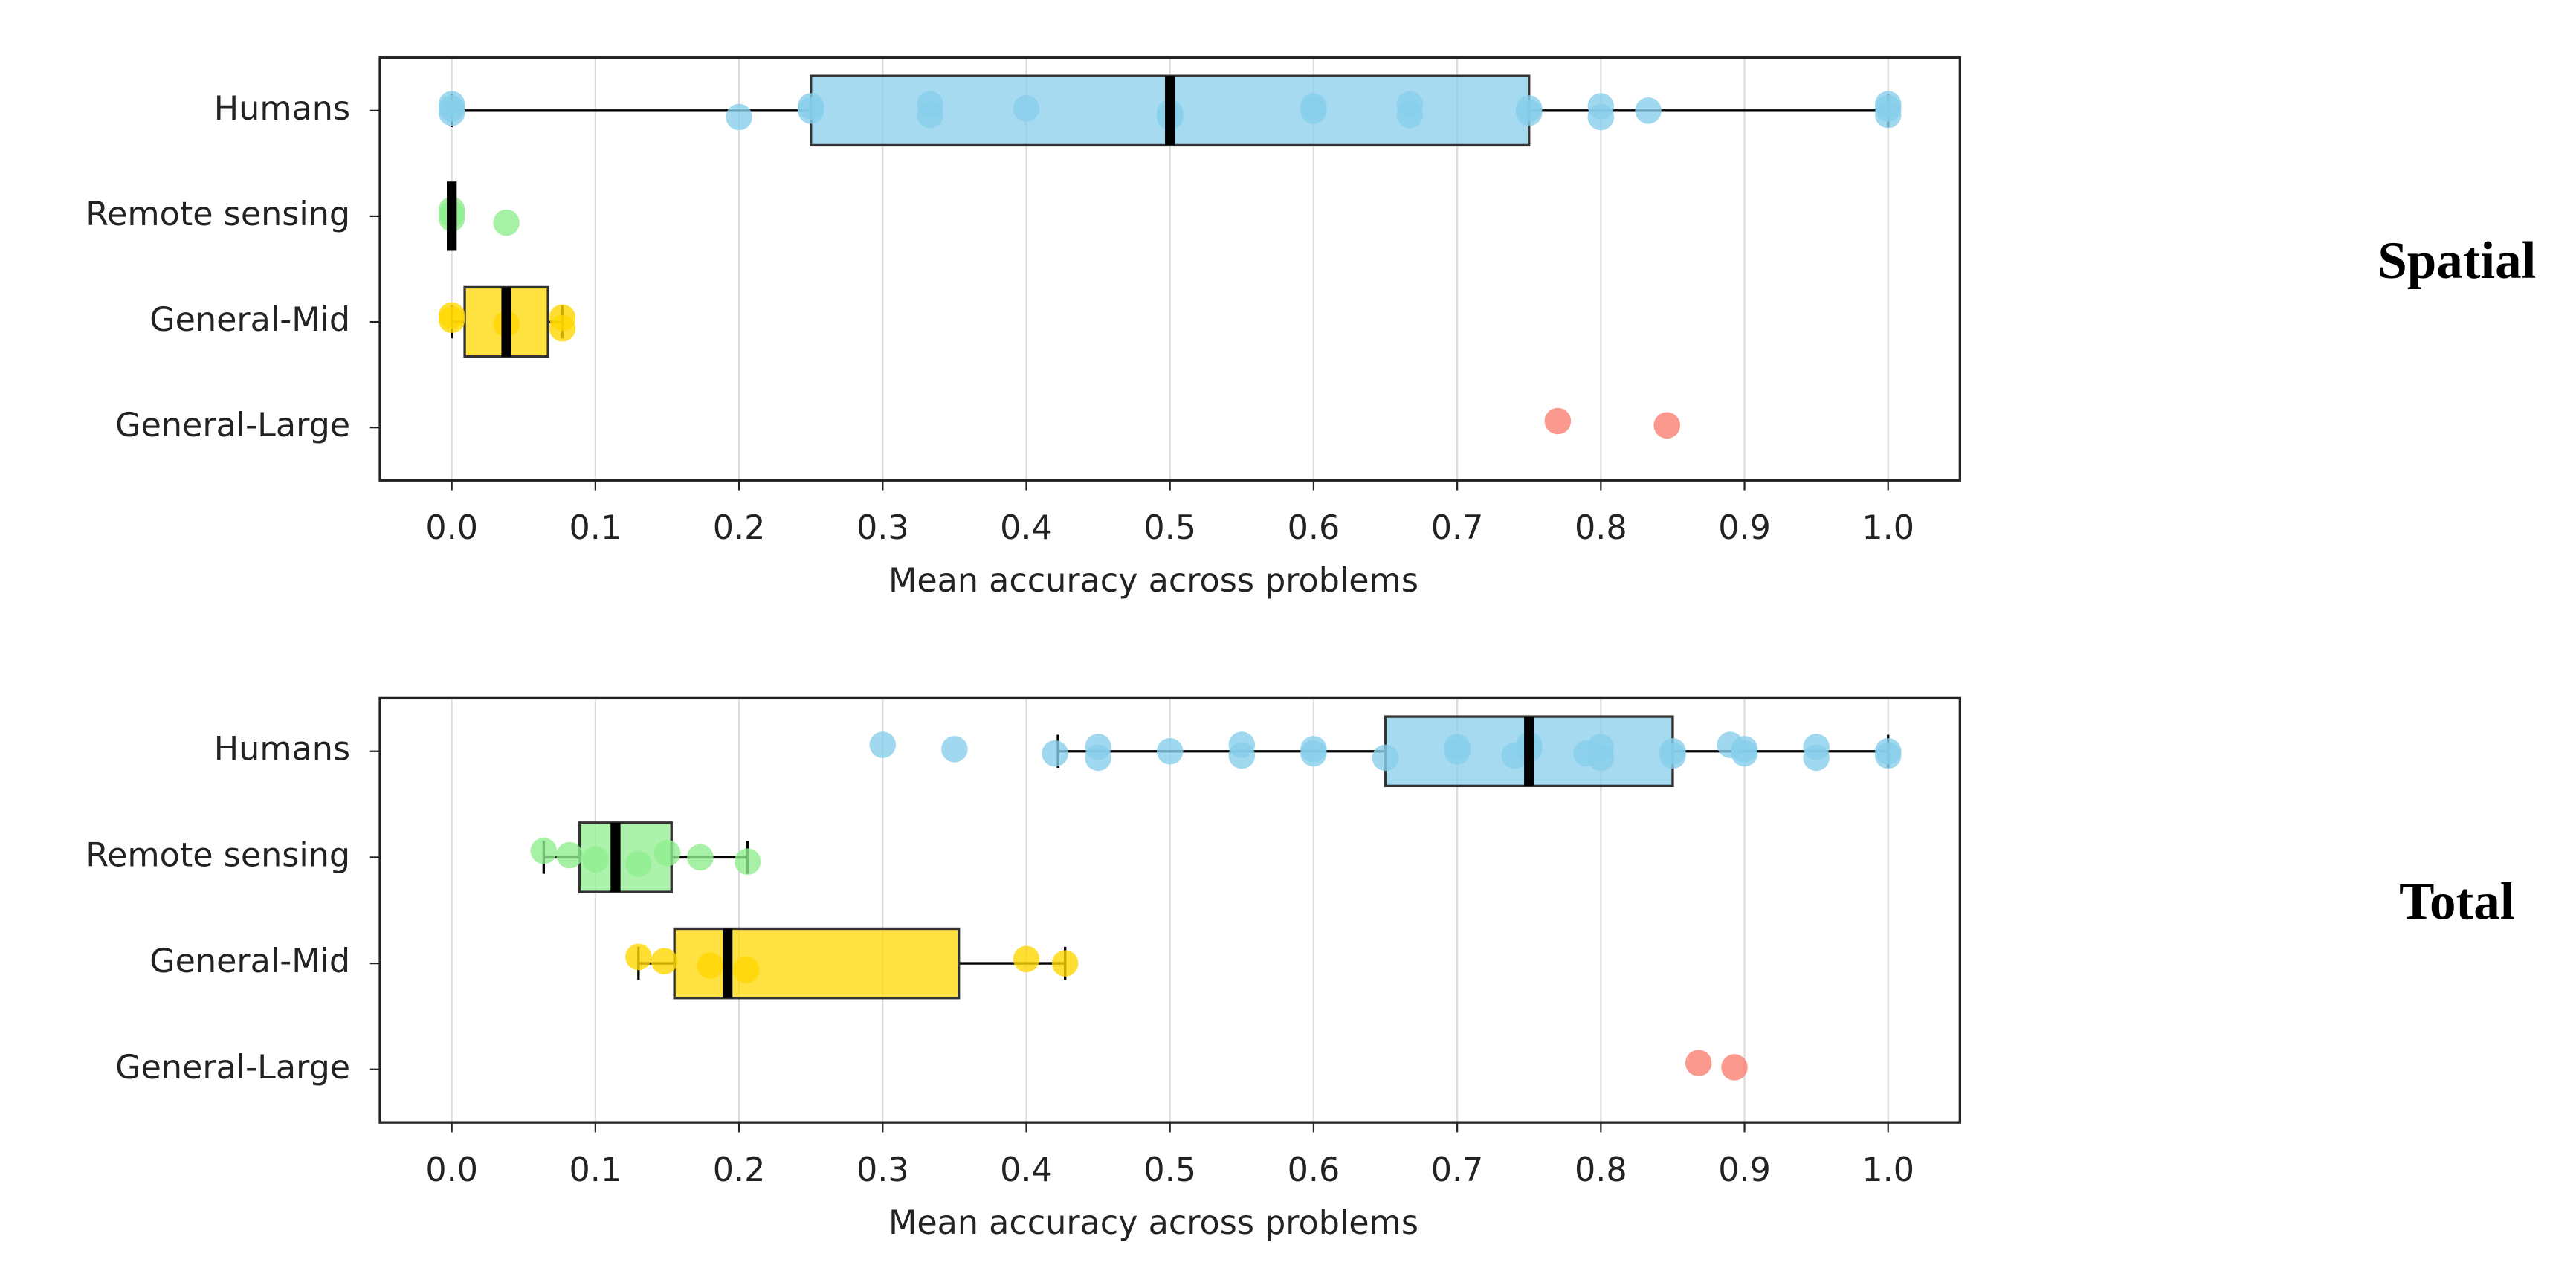  What do you see at coordinates (2456, 902) in the screenshot?
I see `panel-label: Total` at bounding box center [2456, 902].